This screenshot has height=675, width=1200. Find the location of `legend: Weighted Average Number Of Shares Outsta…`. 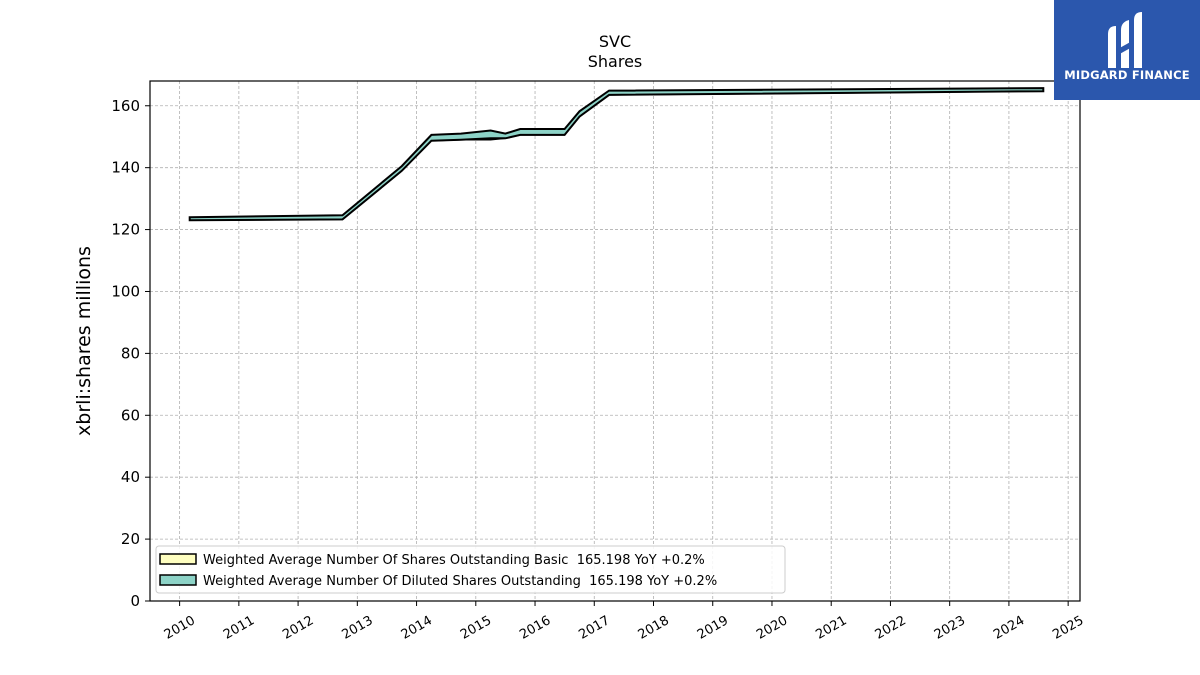

legend: Weighted Average Number Of Shares Outsta… is located at coordinates (470, 569).